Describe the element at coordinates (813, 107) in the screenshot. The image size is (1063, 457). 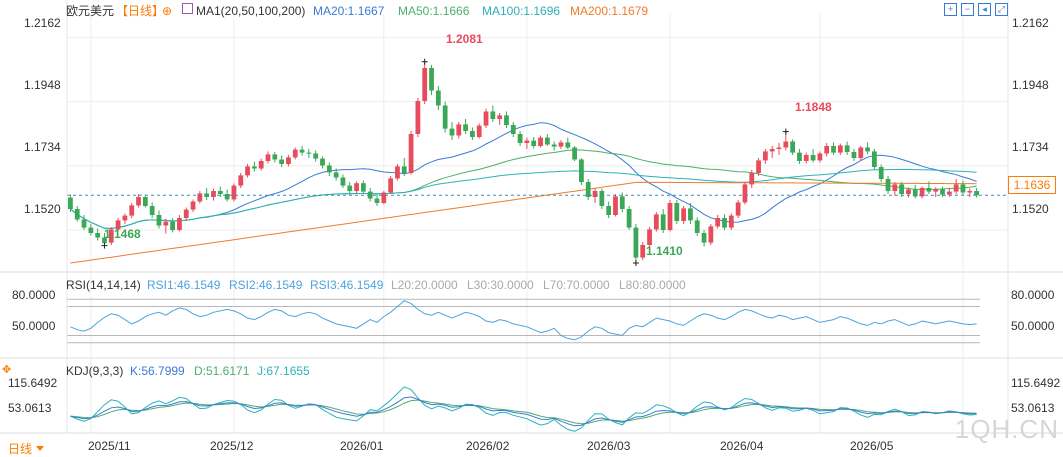
I see `annotation-high-label: 1.1848` at that location.